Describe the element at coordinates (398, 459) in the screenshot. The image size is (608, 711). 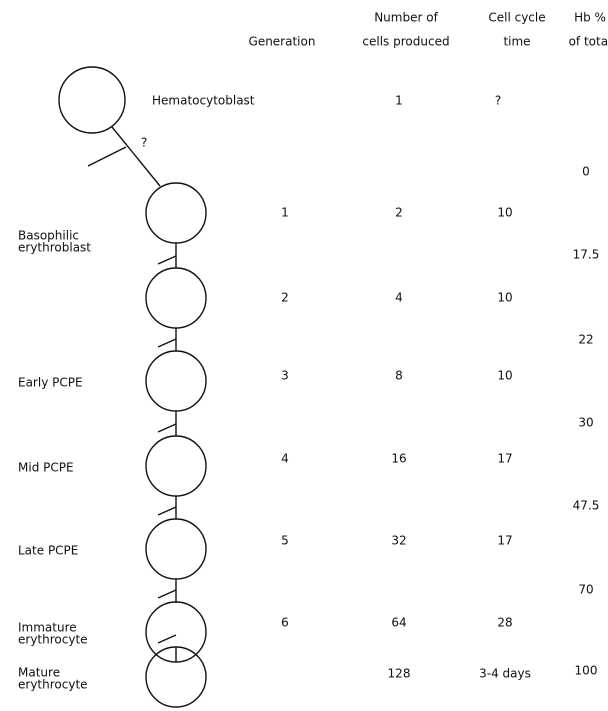
I see `cells-produced: 16` at that location.